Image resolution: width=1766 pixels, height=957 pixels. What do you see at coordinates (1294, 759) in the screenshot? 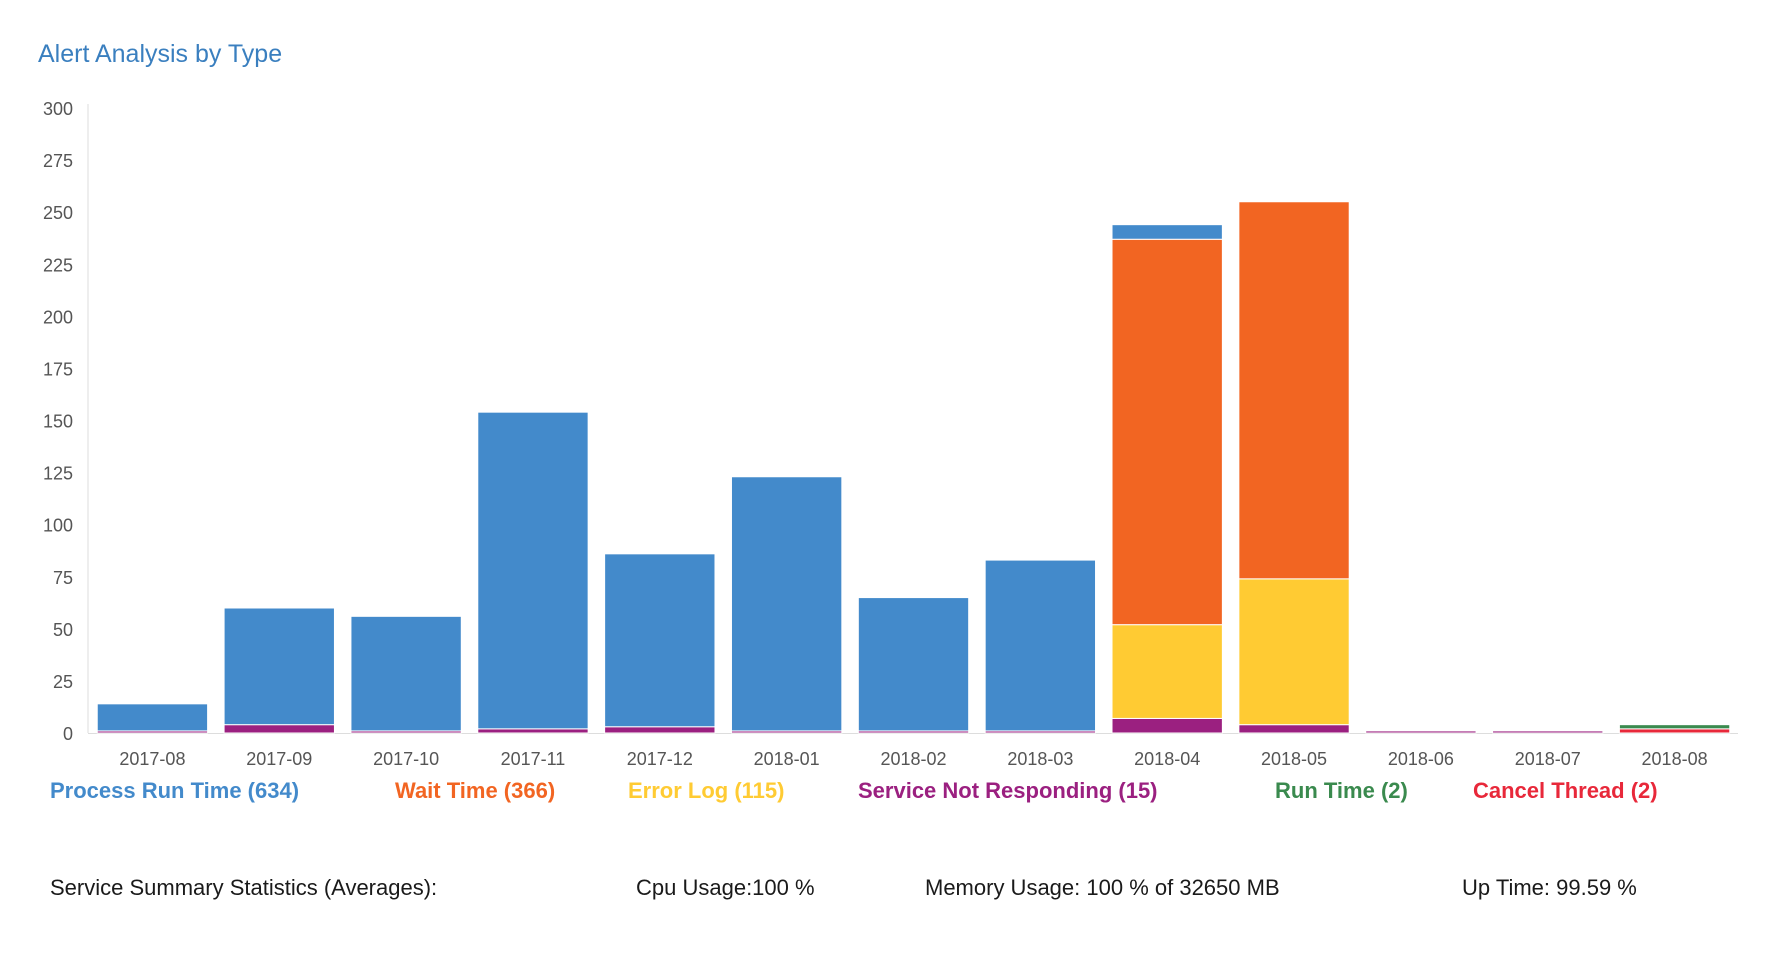
I see `x-tick-label: 2018-05` at bounding box center [1294, 759].